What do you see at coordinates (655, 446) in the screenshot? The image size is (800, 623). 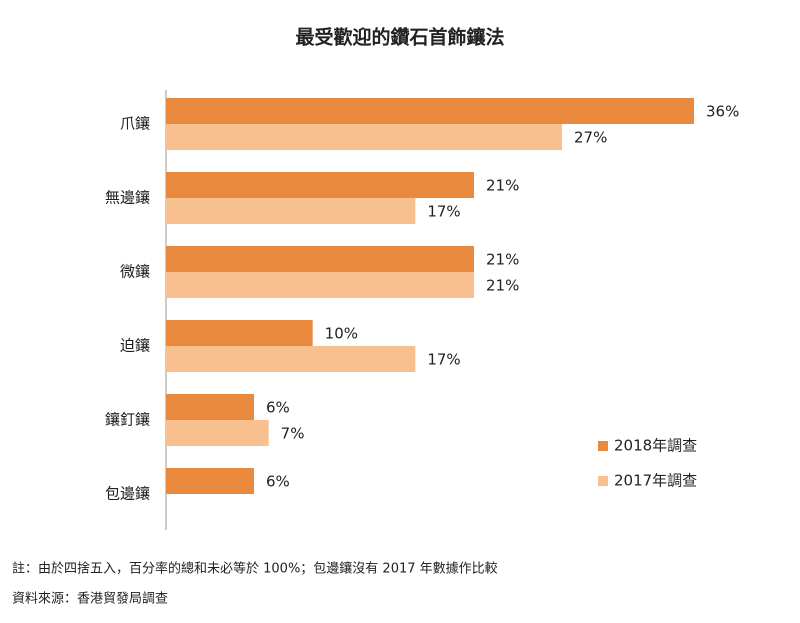 I see `legend-label: 2018年調查` at bounding box center [655, 446].